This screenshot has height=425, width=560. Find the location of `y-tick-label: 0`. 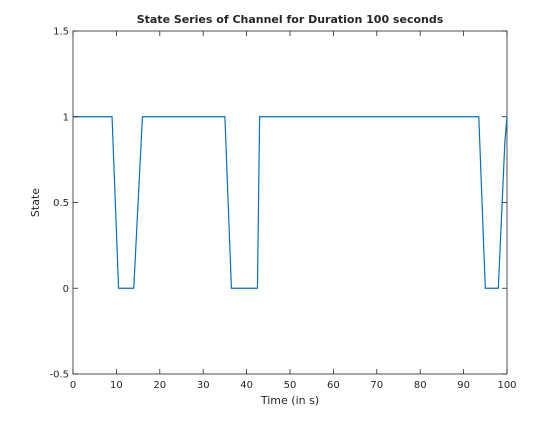

y-tick-label: 0 is located at coordinates (66, 289).